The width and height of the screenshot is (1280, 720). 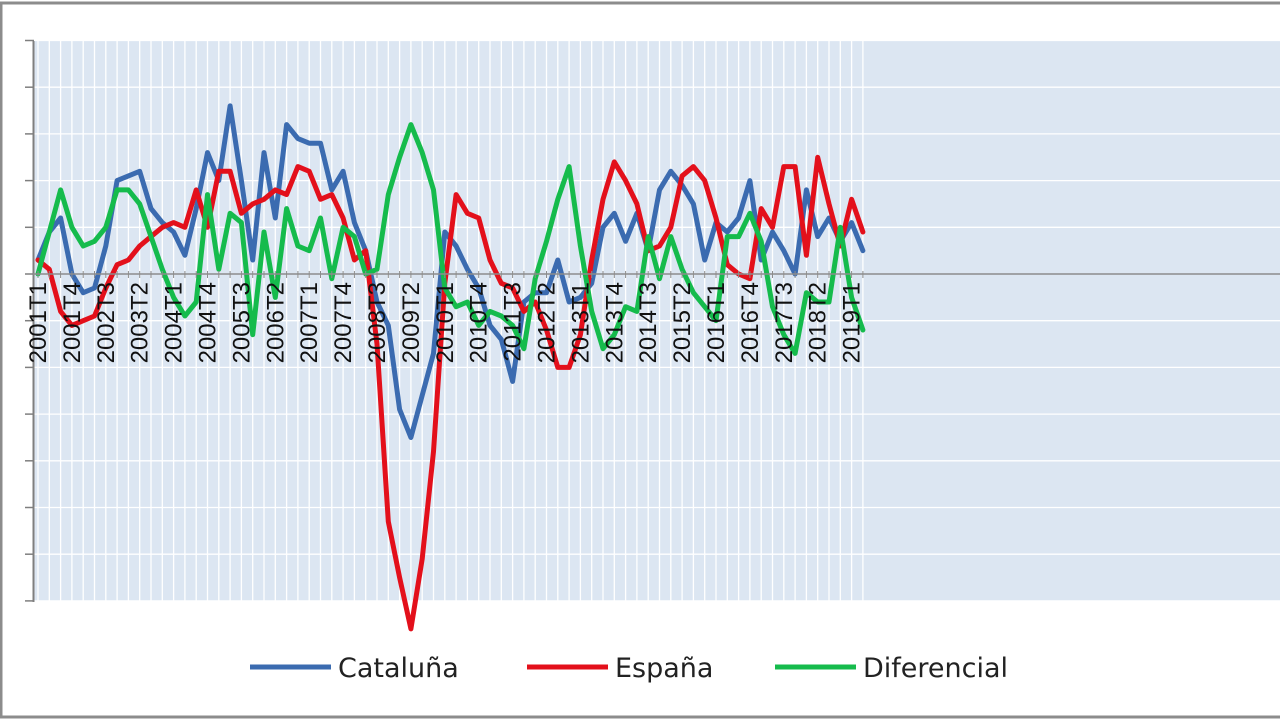 What do you see at coordinates (784, 322) in the screenshot?
I see `x-tick-label: 2017T3` at bounding box center [784, 322].